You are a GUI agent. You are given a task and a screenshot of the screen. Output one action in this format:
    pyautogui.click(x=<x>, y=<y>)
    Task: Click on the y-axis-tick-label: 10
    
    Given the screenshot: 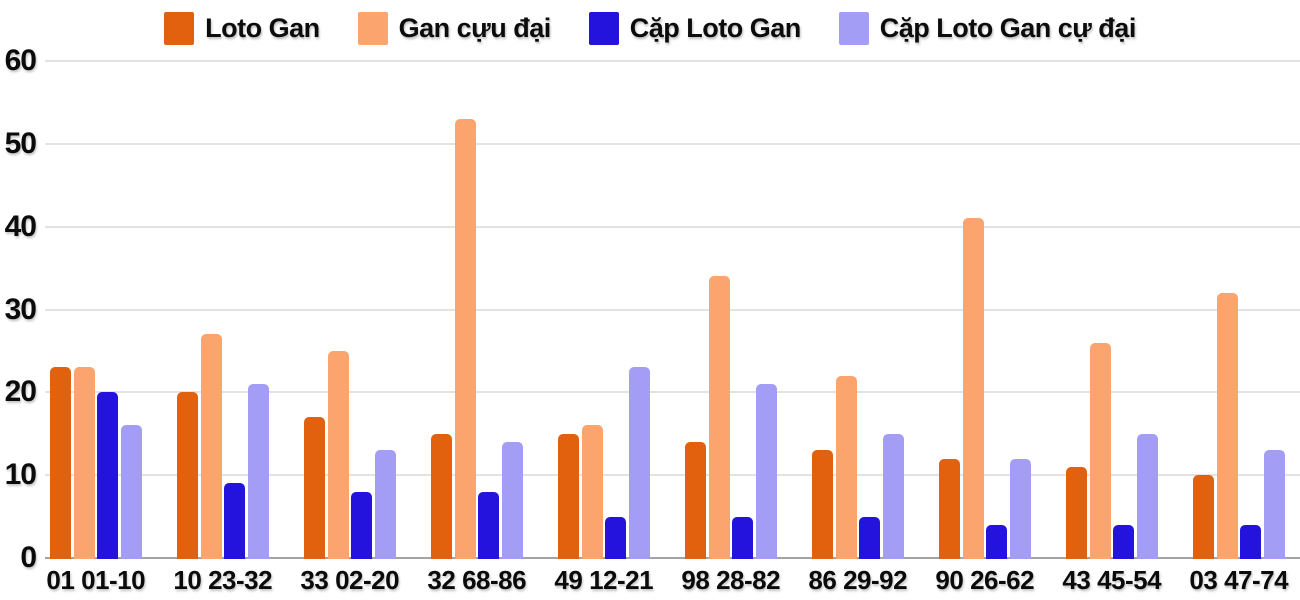 What is the action you would take?
    pyautogui.click(x=20, y=475)
    